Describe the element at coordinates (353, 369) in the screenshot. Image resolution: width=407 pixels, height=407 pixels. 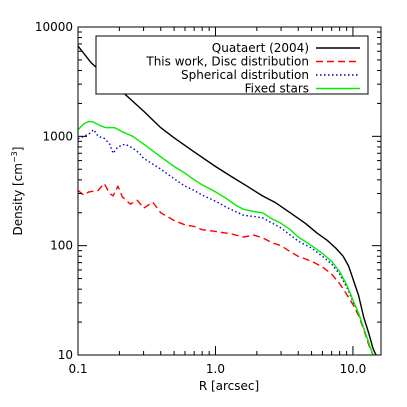
I see `x-tick-label: 10.0` at that location.